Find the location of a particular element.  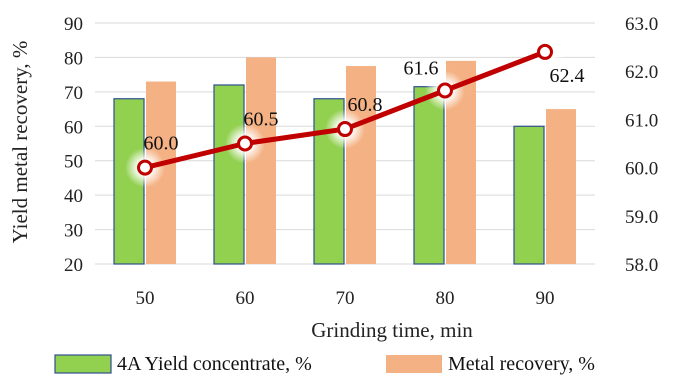

y2-tick-label: 63.0 is located at coordinates (641, 24).